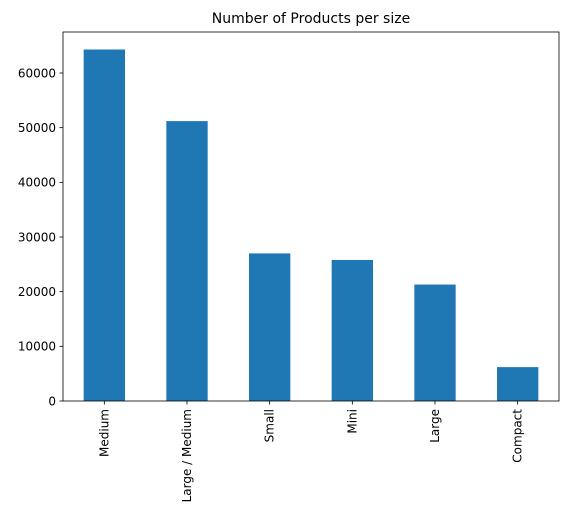 This screenshot has width=569, height=529. Describe the element at coordinates (518, 436) in the screenshot. I see `x-tick-label: Compact` at that location.